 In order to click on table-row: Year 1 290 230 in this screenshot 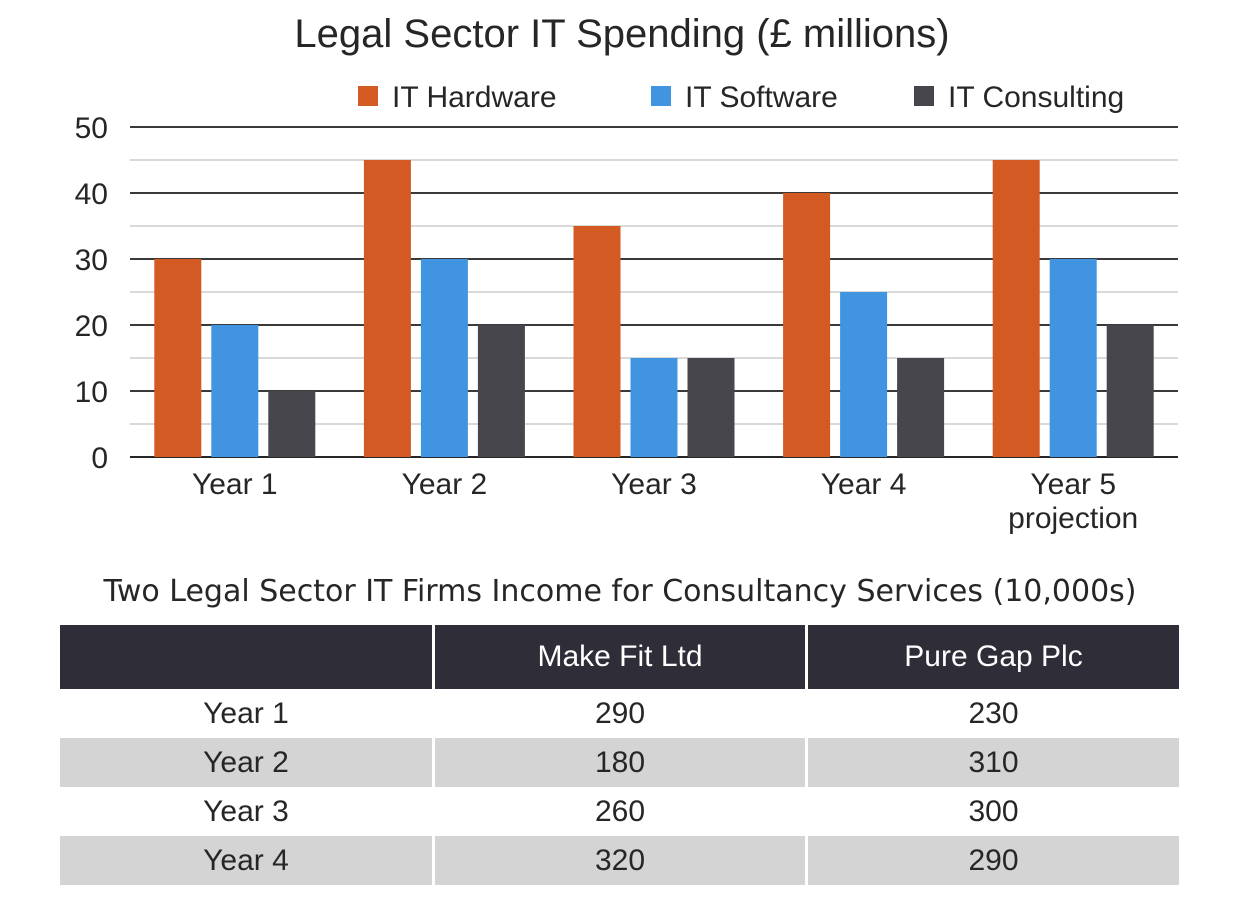, I will do `click(619, 713)`.